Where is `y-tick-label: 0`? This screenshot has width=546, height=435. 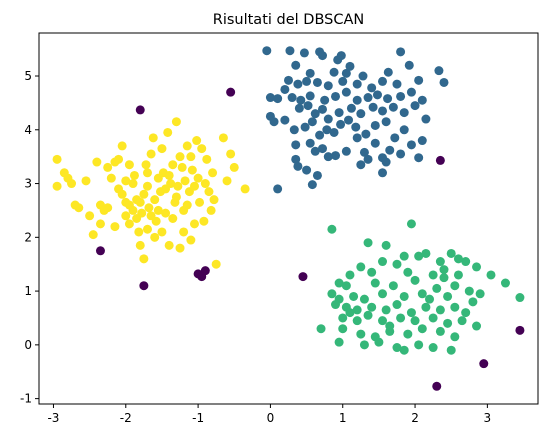
y-tick-label: 0 is located at coordinates (28, 345).